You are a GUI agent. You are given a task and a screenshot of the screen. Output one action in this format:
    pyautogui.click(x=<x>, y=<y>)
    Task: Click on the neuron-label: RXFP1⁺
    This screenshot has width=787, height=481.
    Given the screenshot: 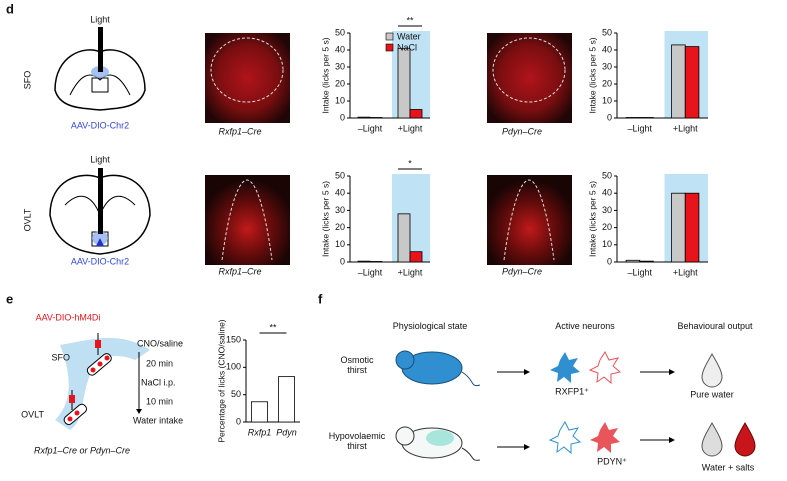 What is the action you would take?
    pyautogui.click(x=572, y=391)
    